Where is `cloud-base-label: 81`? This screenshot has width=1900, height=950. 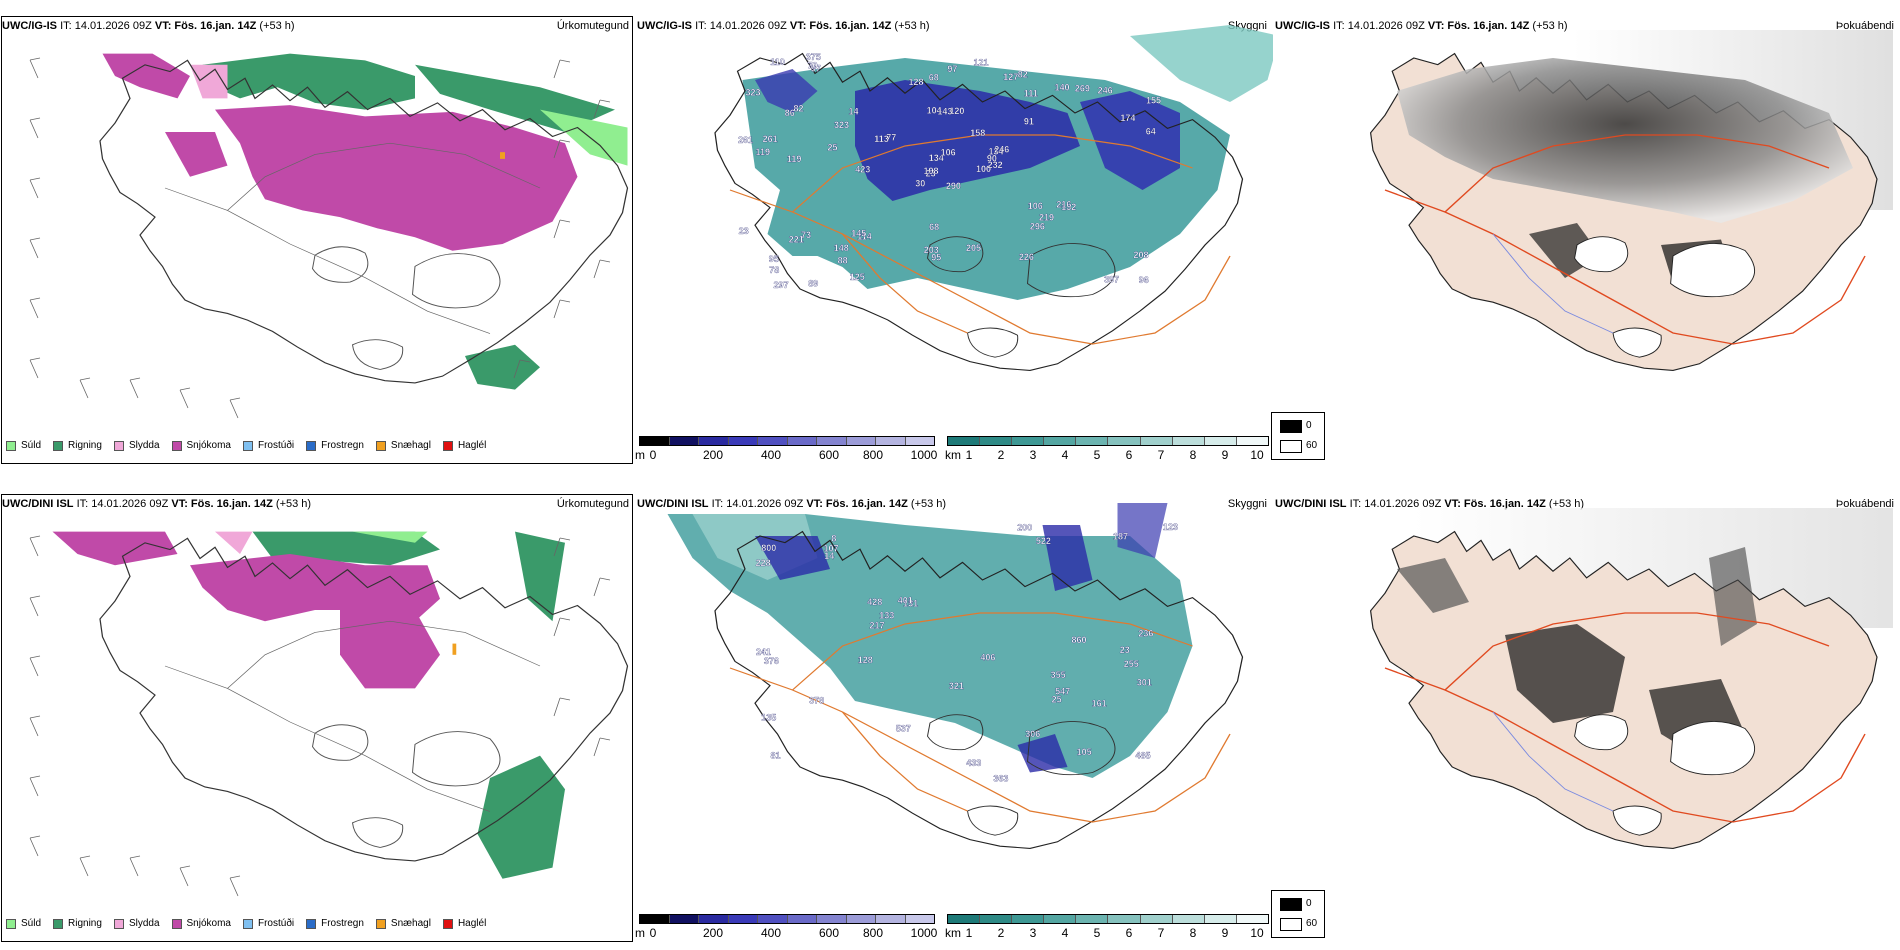
cloud-base-label: 81 is located at coordinates (776, 755).